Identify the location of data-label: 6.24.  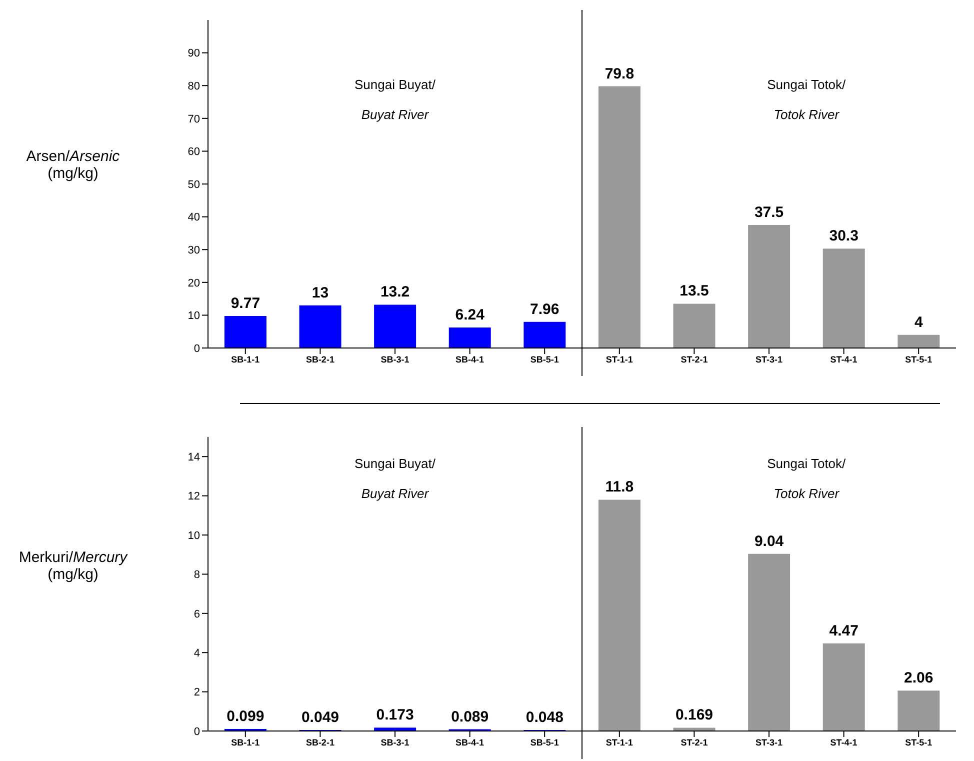
(470, 315).